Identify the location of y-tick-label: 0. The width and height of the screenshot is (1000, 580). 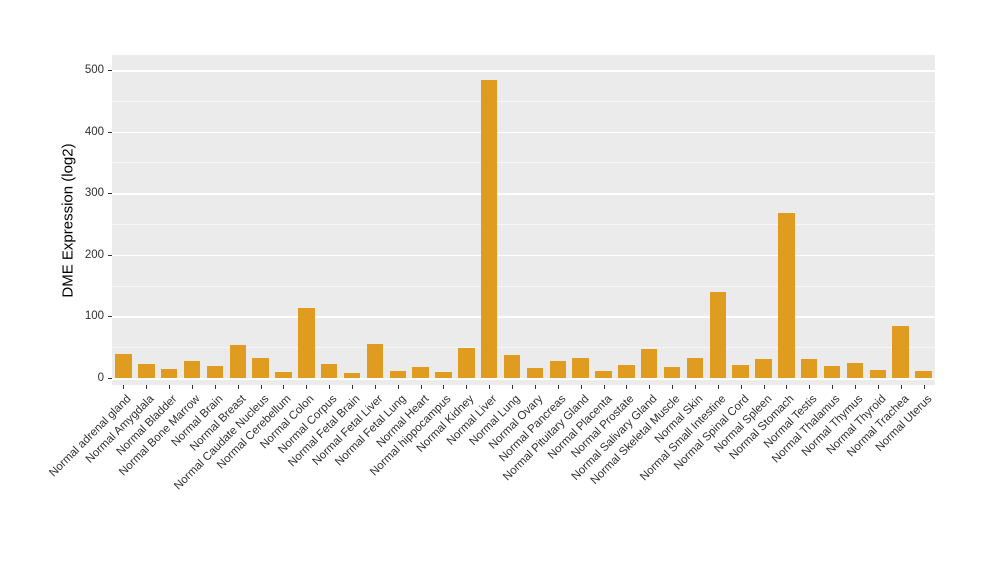
(100, 378).